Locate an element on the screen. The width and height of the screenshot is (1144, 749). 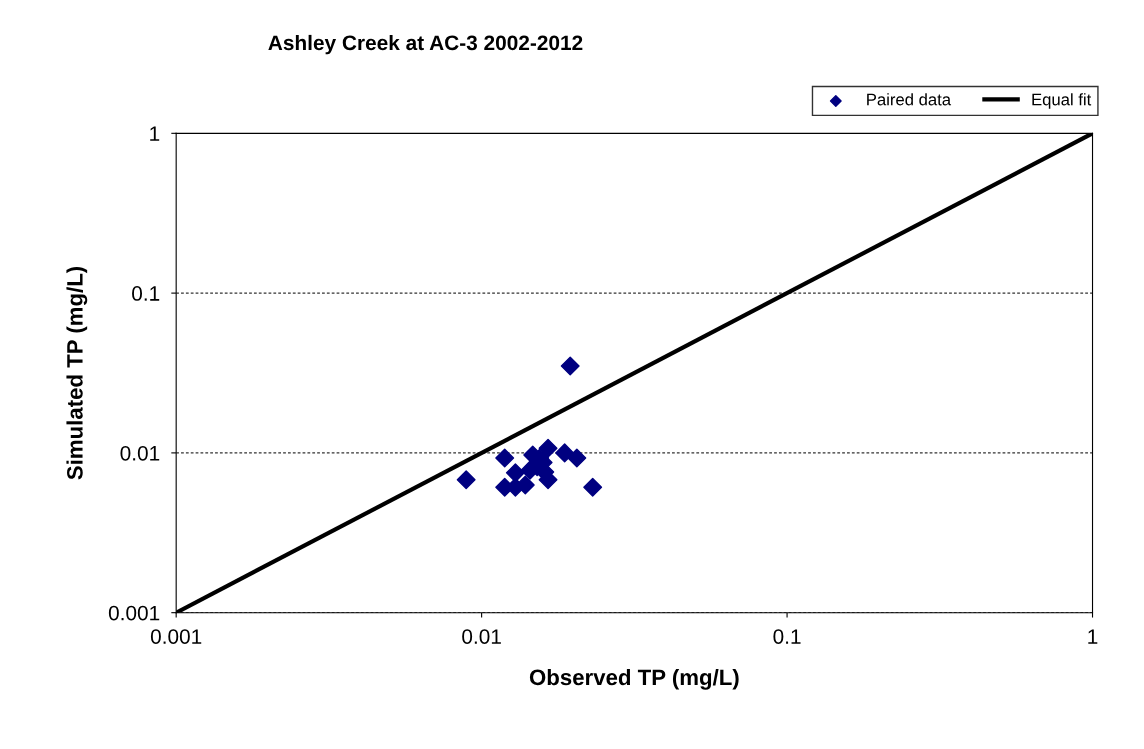
legend-label: Equal fit is located at coordinates (1062, 101).